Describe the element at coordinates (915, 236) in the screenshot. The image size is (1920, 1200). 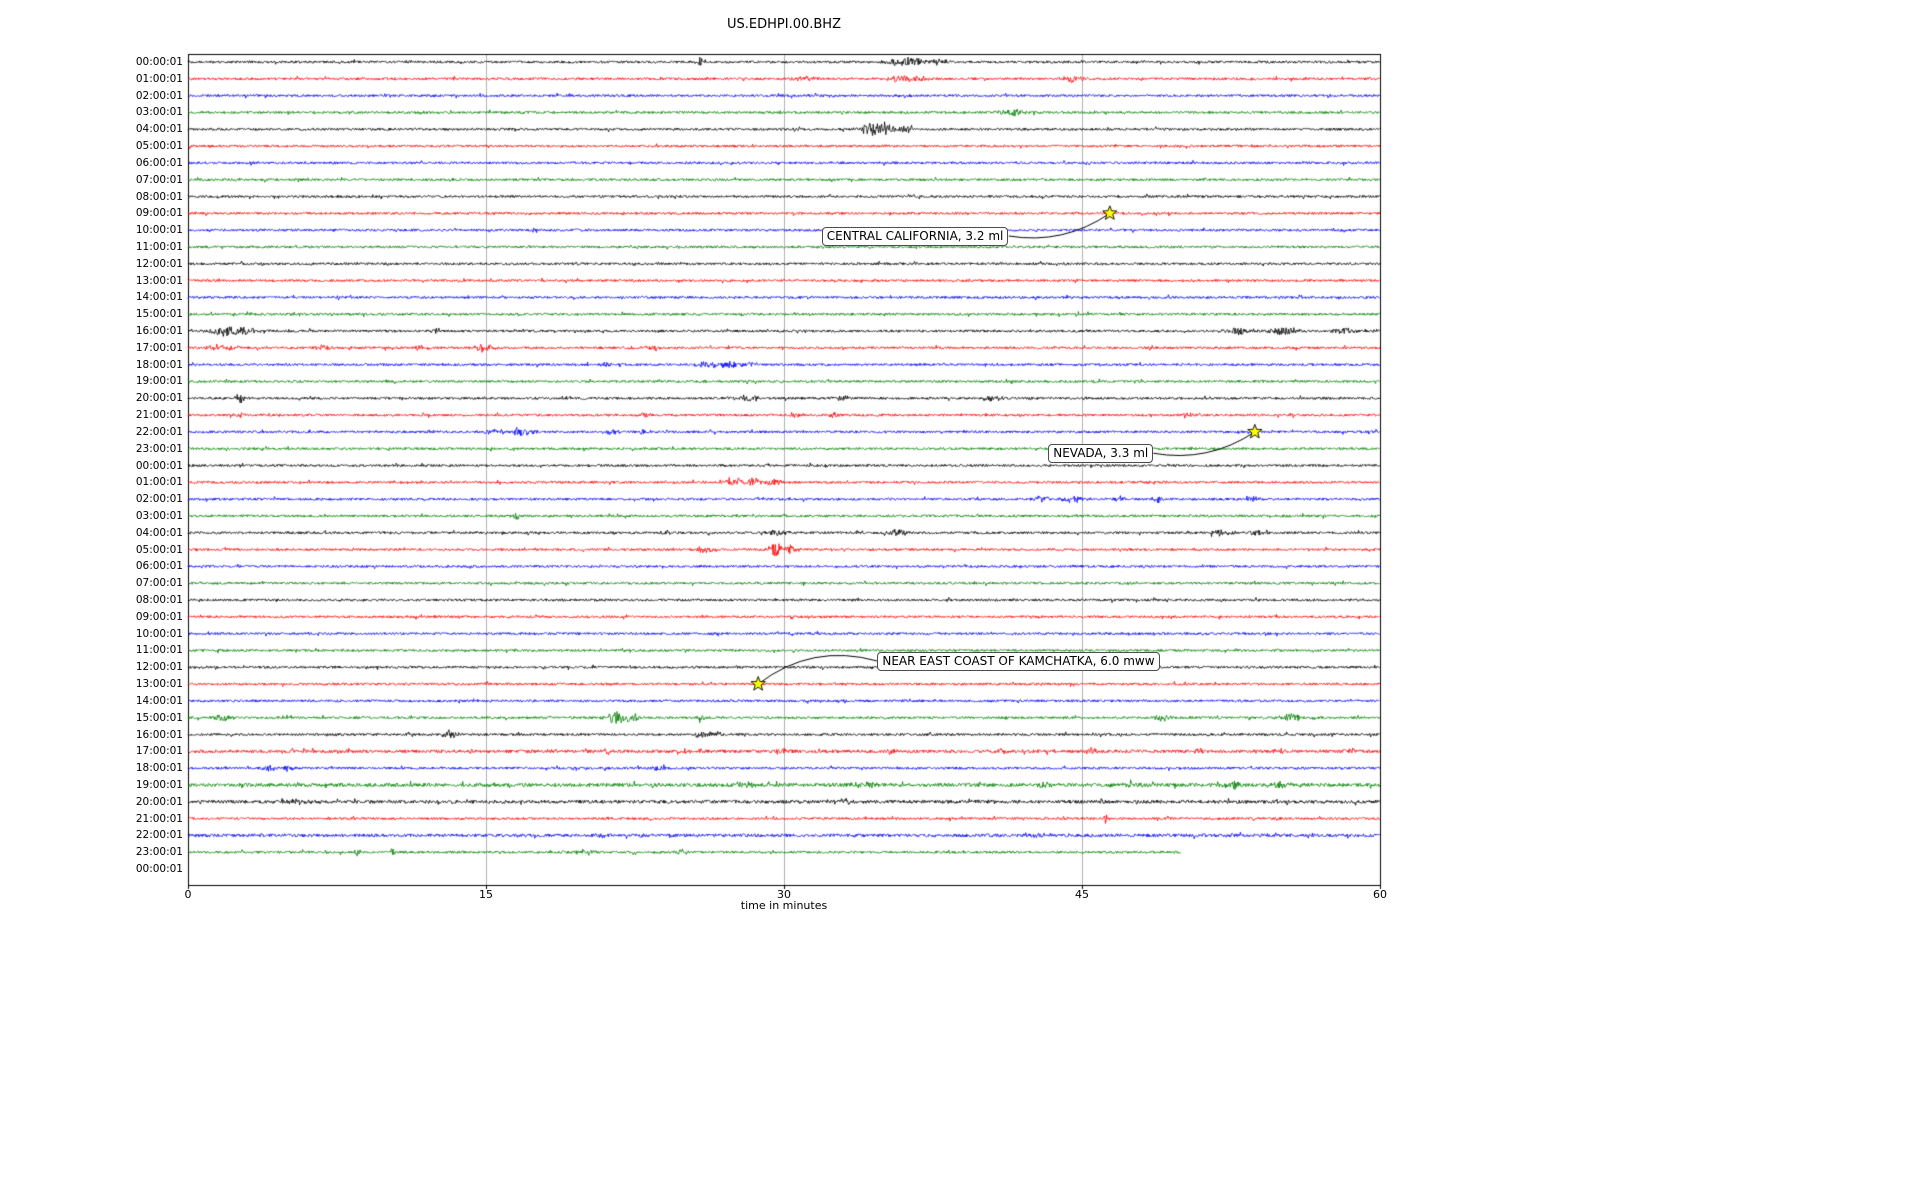
I see `event-annotation: CENTRAL CALIFORNIA, 3.2 ml` at that location.